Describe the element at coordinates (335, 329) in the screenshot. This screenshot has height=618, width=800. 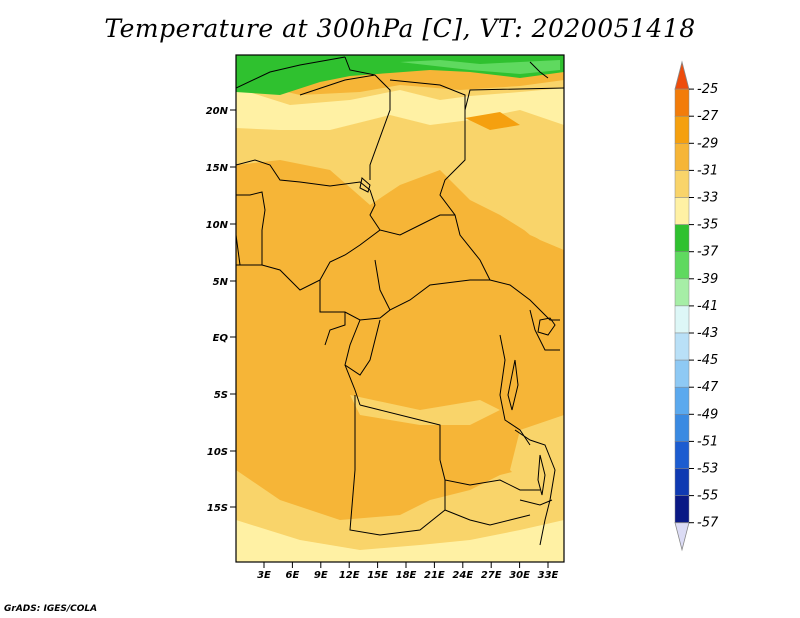
I see `border-gabon` at that location.